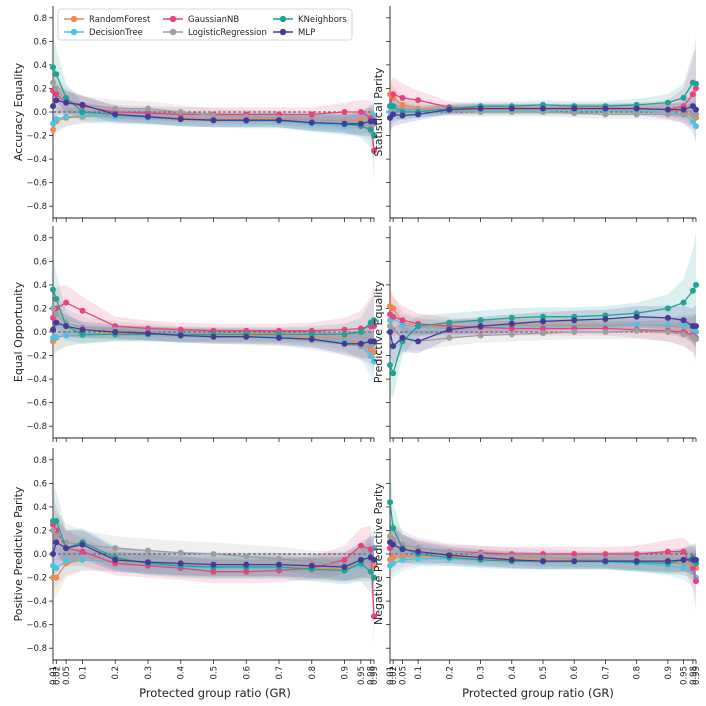 This screenshot has width=706, height=706. Describe the element at coordinates (40, 19) in the screenshot. I see `y-tick-label: 0.8` at that location.